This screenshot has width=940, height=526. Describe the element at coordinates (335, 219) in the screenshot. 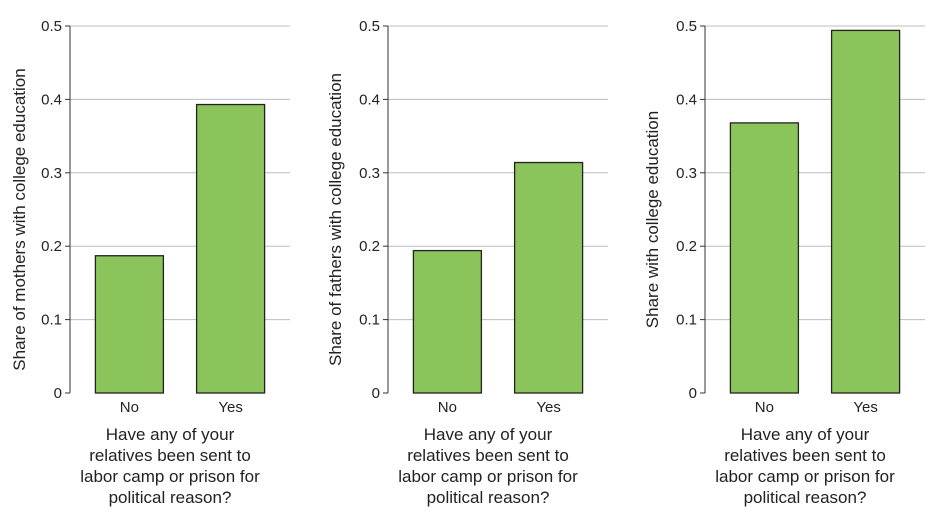

I see `y-axis-title: Share of fathers with college education` at that location.